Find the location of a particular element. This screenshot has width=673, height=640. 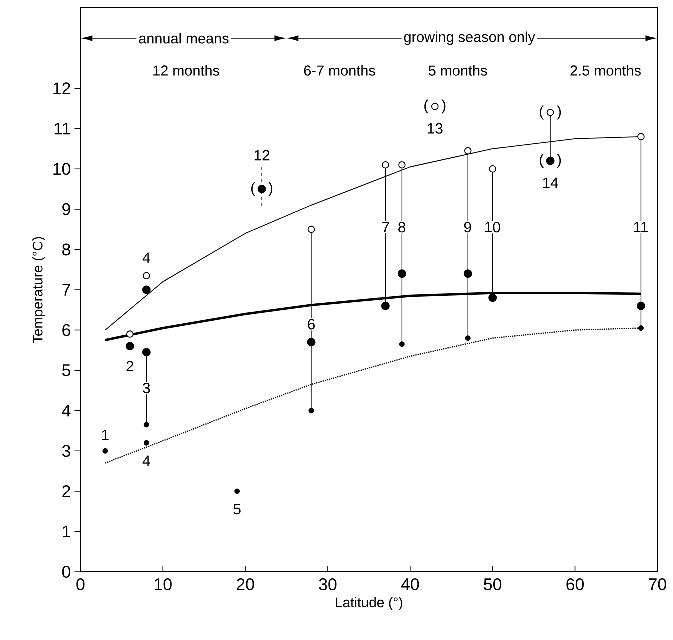

x-tick-label: 20 is located at coordinates (245, 584).